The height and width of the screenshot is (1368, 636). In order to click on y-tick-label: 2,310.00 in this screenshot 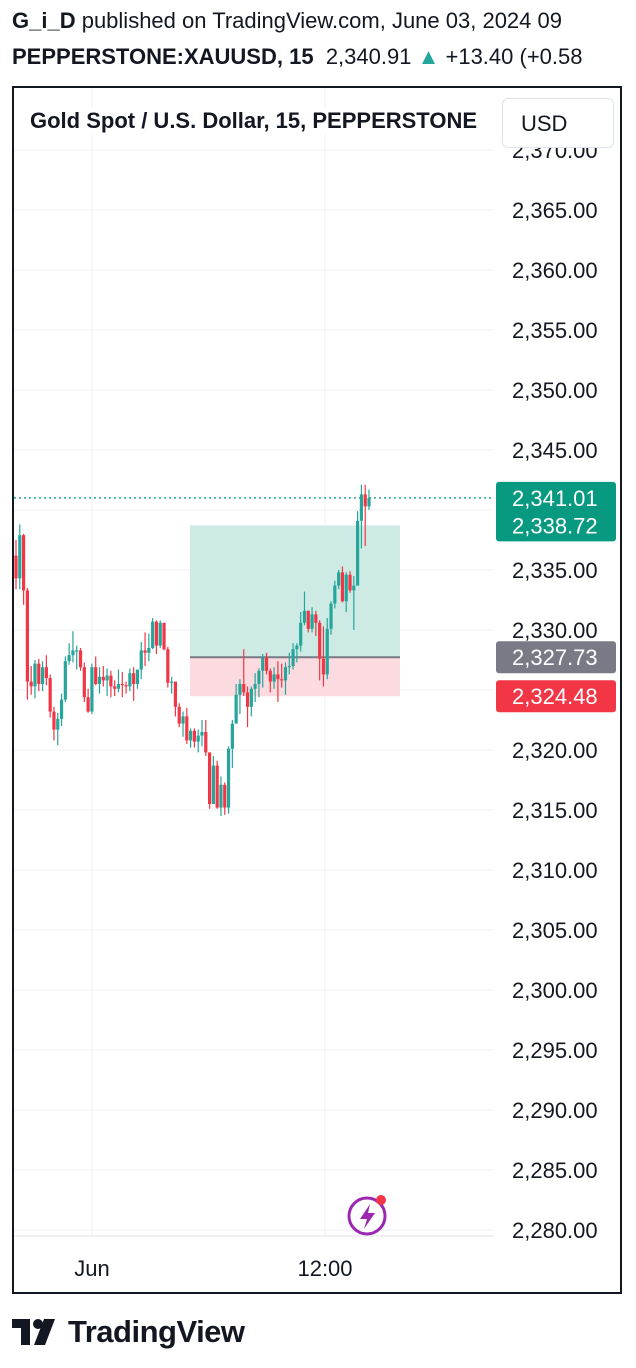, I will do `click(555, 870)`.